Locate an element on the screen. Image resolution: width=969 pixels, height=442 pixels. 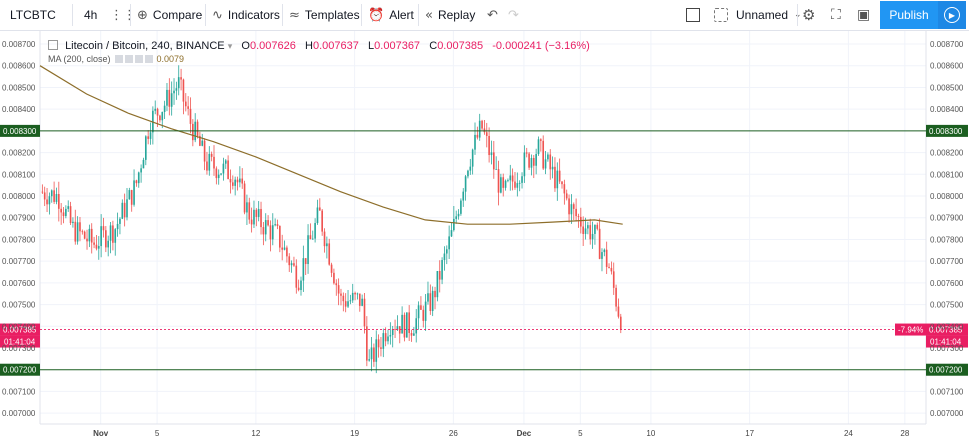
legend-dropdown-icon: ▾ is located at coordinates (230, 47).